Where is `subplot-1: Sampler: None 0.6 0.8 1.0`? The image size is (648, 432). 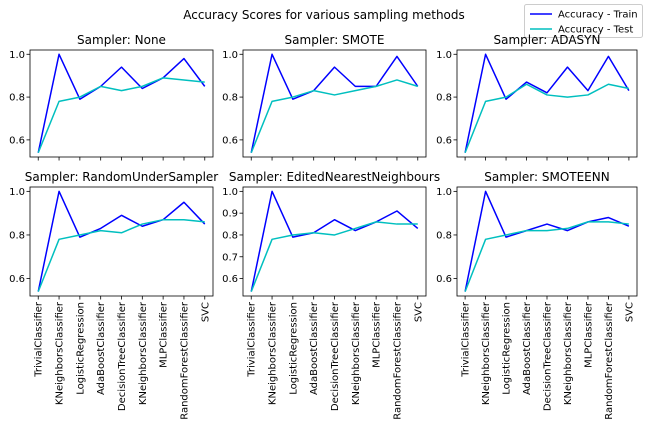
subplot-1: Sampler: None 0.6 0.8 1.0 is located at coordinates (111, 97).